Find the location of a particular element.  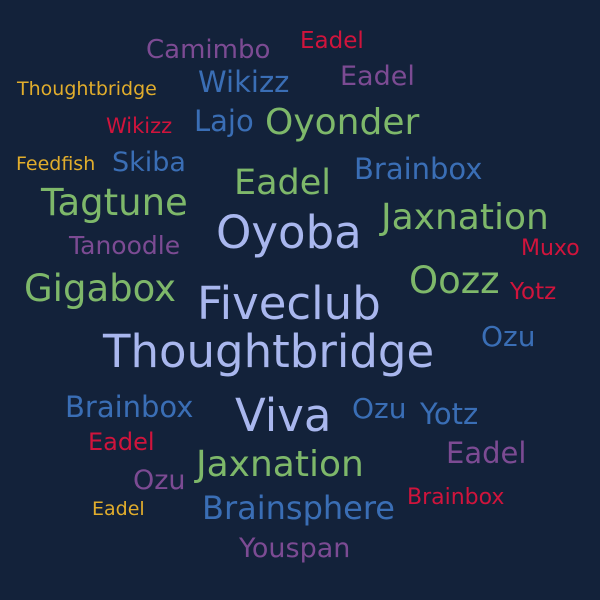

word-skiba: Skiba is located at coordinates (149, 162).